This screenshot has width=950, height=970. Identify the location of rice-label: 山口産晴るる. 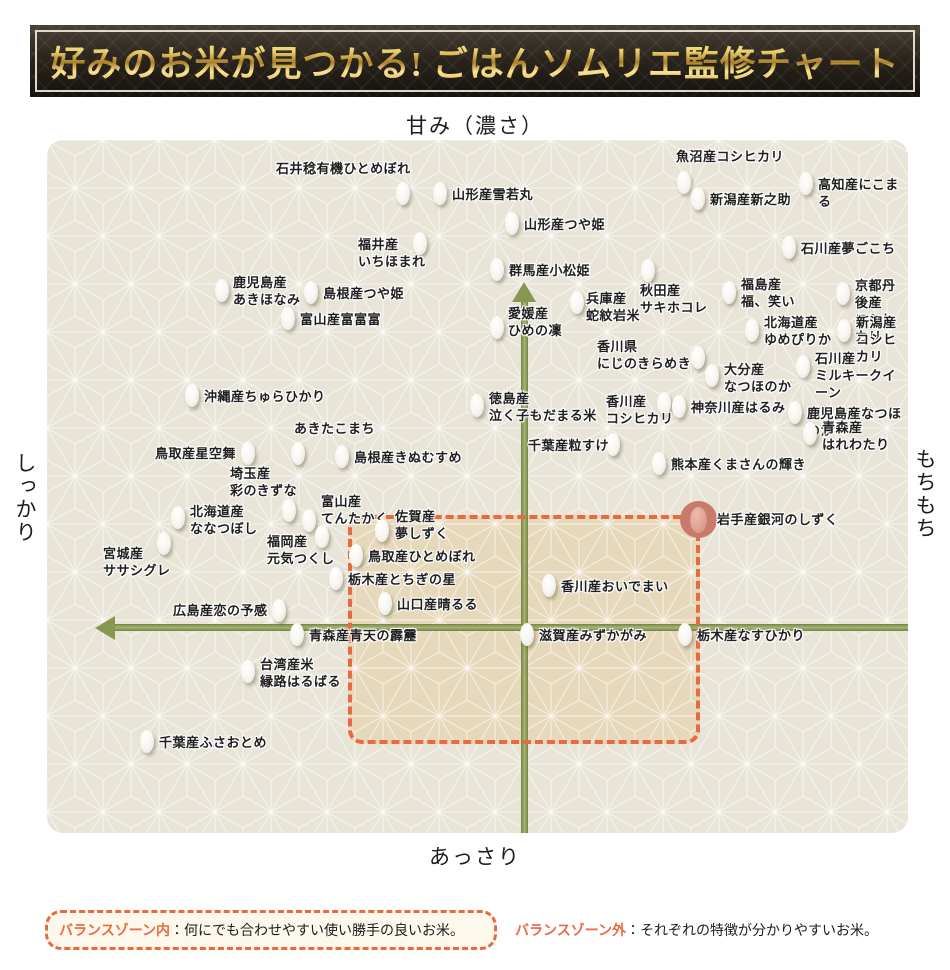
(438, 604).